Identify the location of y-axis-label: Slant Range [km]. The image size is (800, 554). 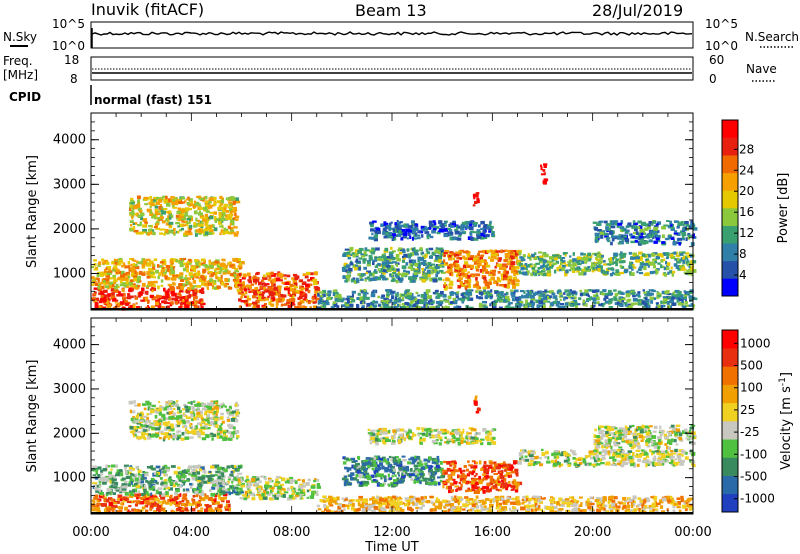
(32, 211).